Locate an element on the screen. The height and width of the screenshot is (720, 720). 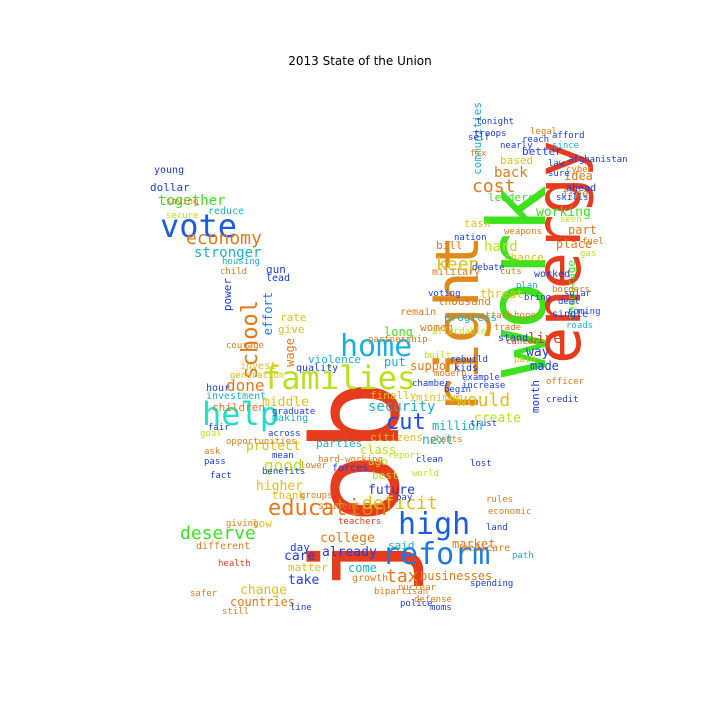
word-attack: attack is located at coordinates (496, 316).